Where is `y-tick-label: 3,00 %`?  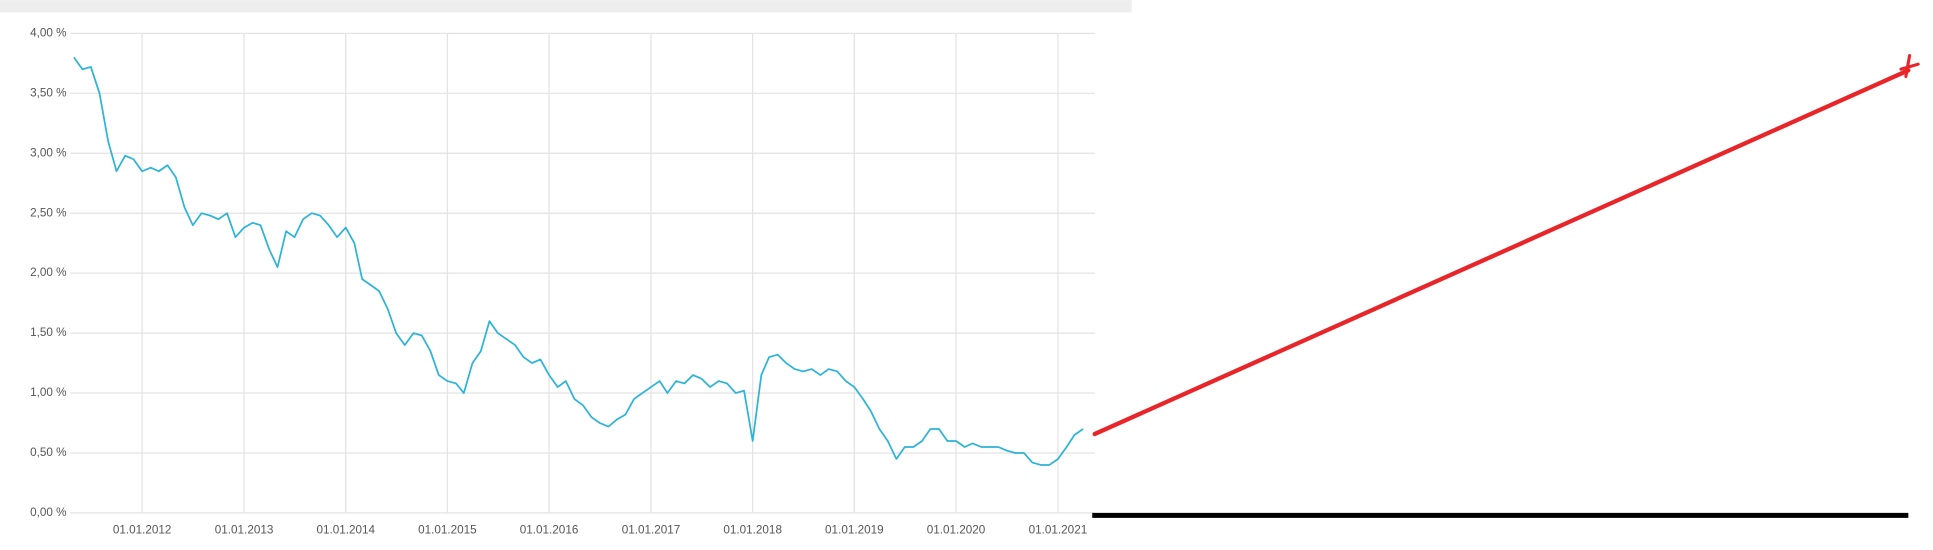
y-tick-label: 3,00 % is located at coordinates (48, 152).